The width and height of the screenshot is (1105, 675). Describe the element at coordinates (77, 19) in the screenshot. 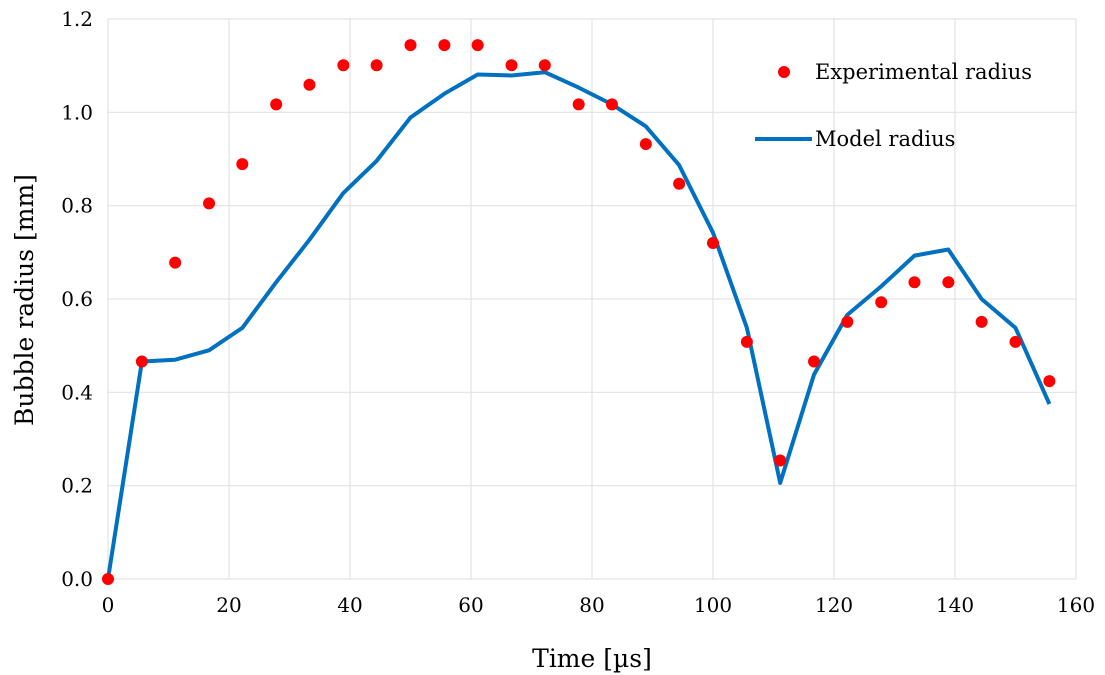

I see `y-tick-label: 1.2` at that location.